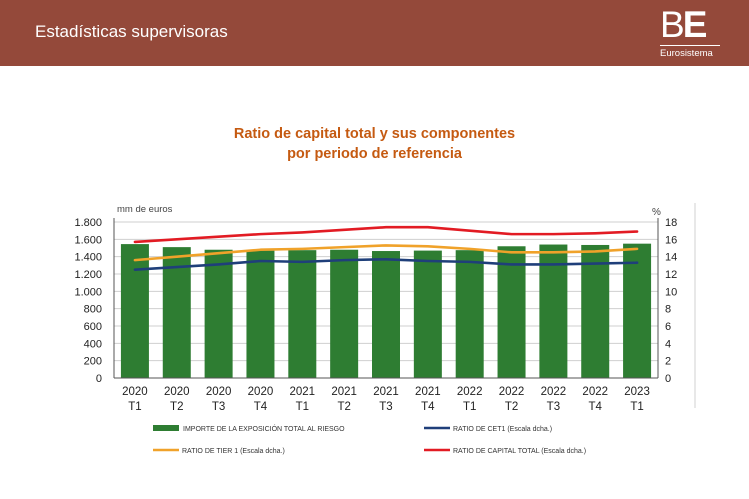 This screenshot has width=749, height=499. What do you see at coordinates (671, 292) in the screenshot?
I see `right-tick-label: 10` at bounding box center [671, 292].